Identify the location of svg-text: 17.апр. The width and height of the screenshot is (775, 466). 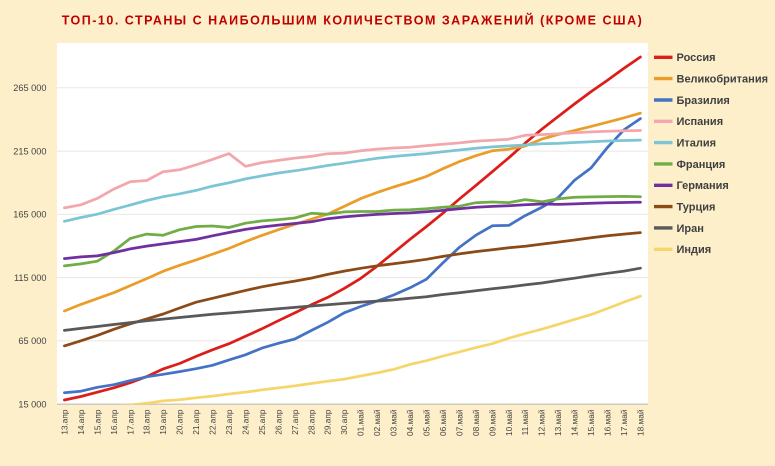
(130, 422).